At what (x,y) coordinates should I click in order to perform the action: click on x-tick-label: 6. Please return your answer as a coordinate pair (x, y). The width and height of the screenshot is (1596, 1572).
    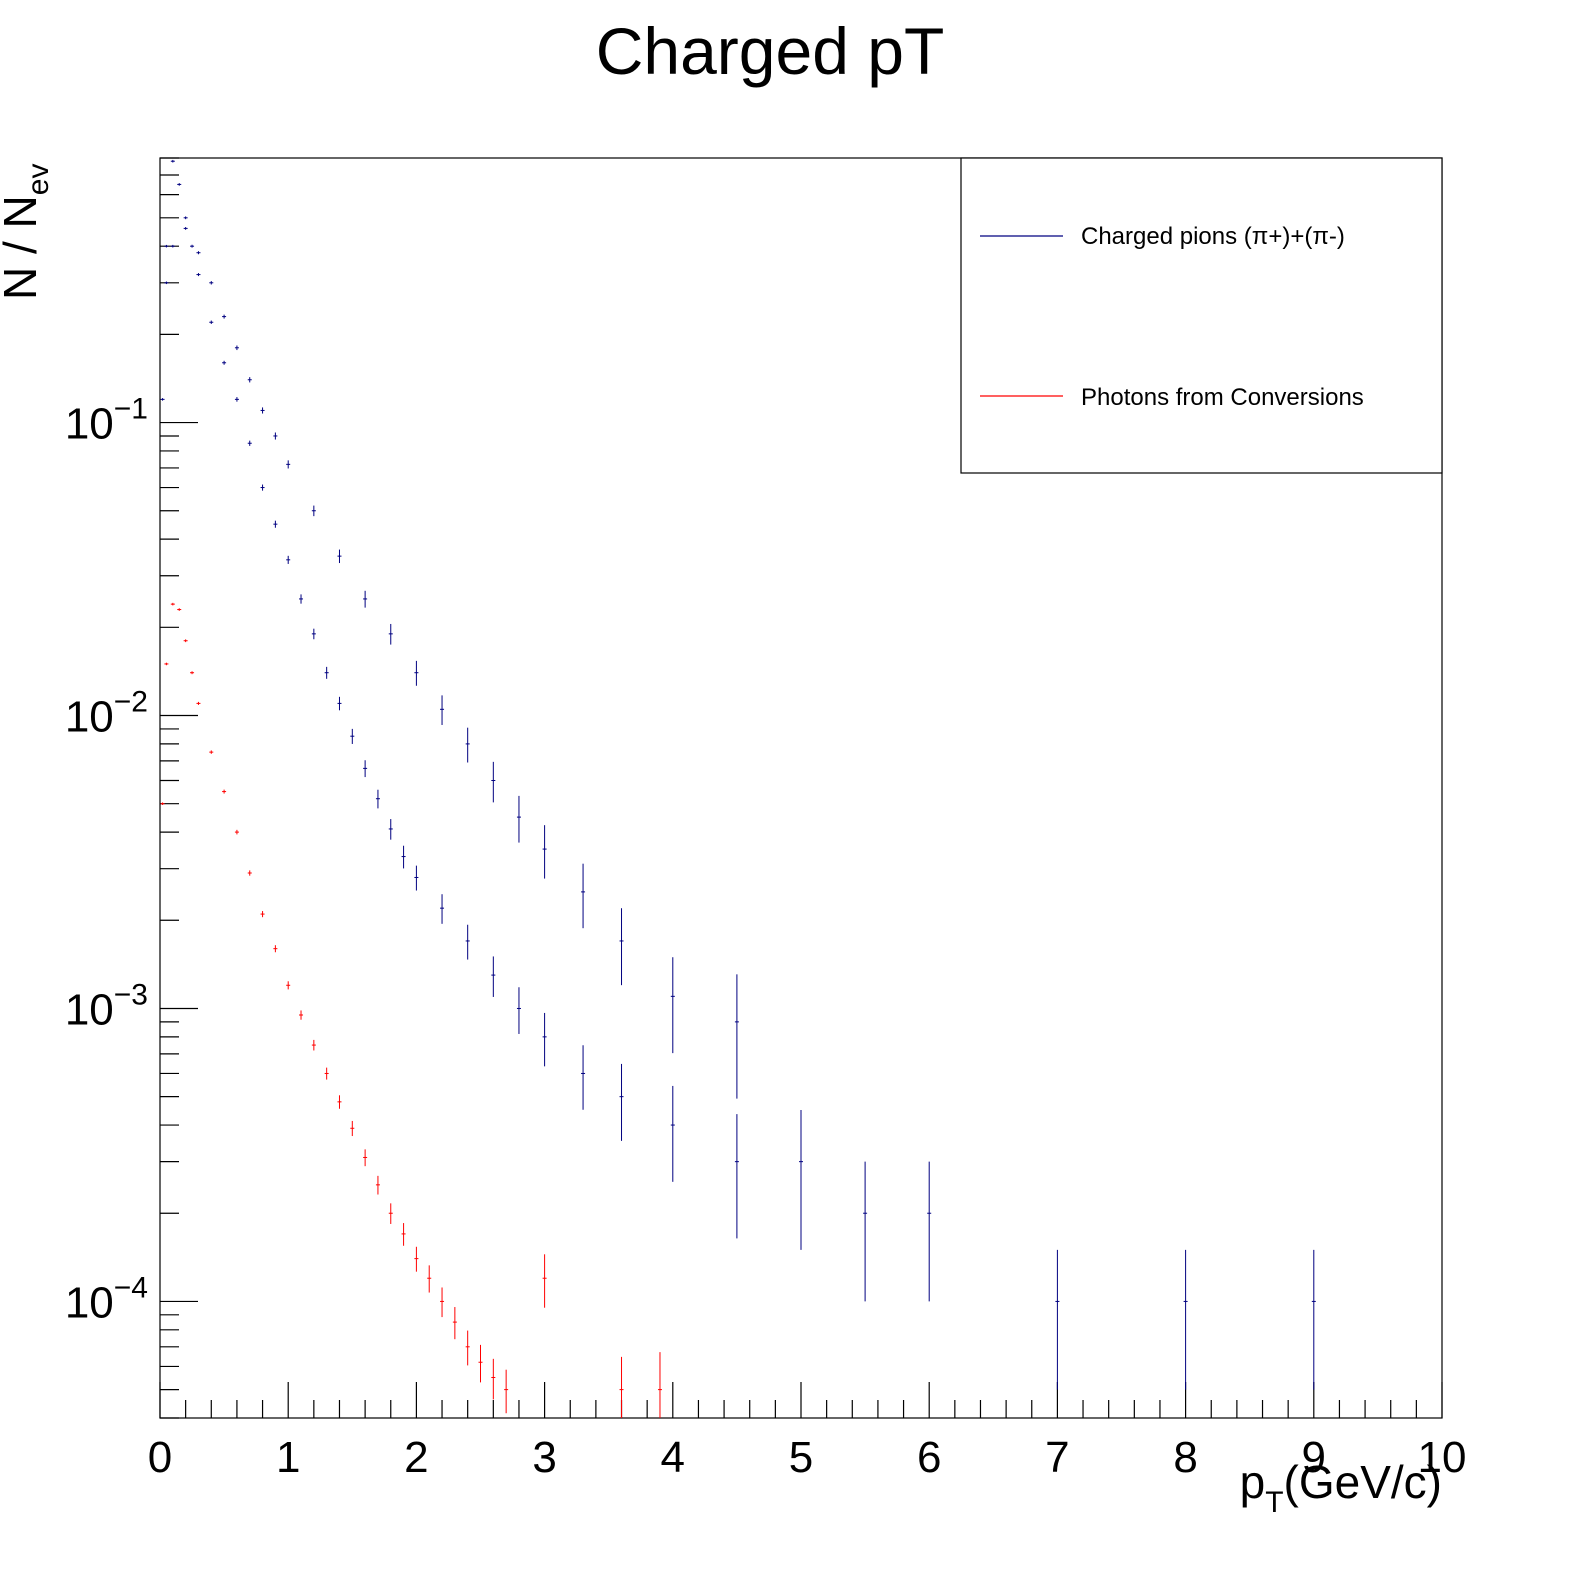
    Looking at the image, I should click on (929, 1457).